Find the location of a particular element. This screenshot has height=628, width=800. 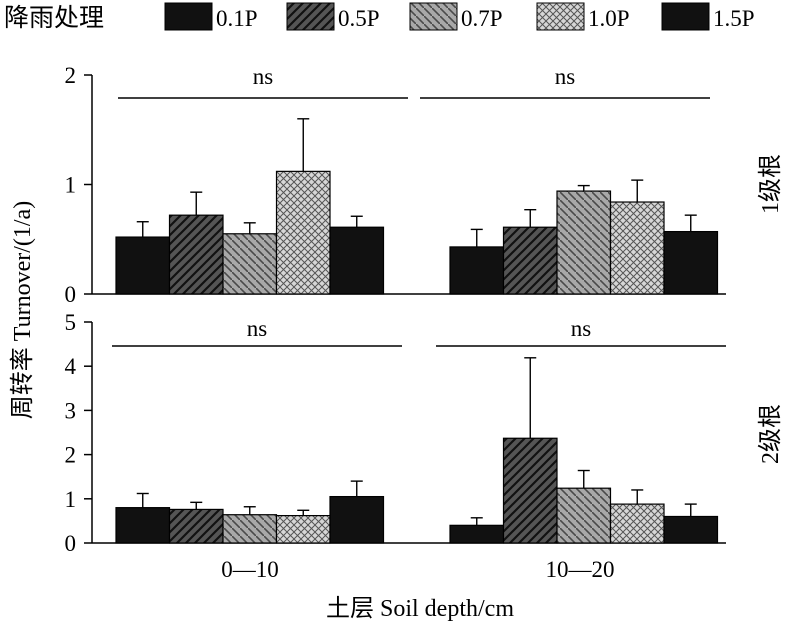

legend-entries: 0.1P 0.5P 0.7P 1.0P 1.5P is located at coordinates (459, 16).